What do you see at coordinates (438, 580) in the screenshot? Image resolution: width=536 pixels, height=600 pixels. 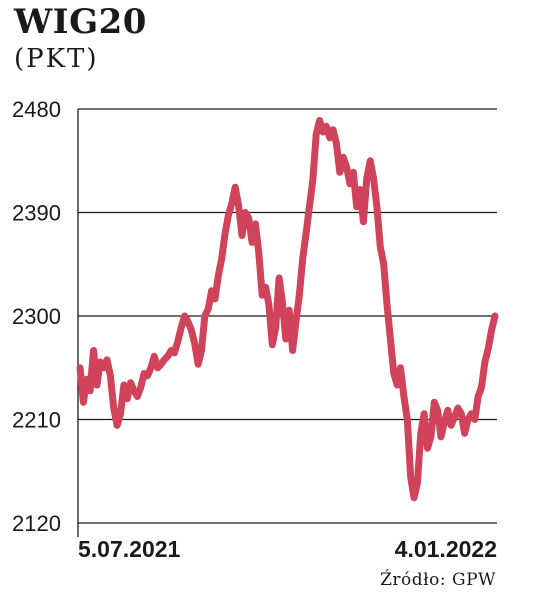 I see `source-note: Źródło: GPW` at bounding box center [438, 580].